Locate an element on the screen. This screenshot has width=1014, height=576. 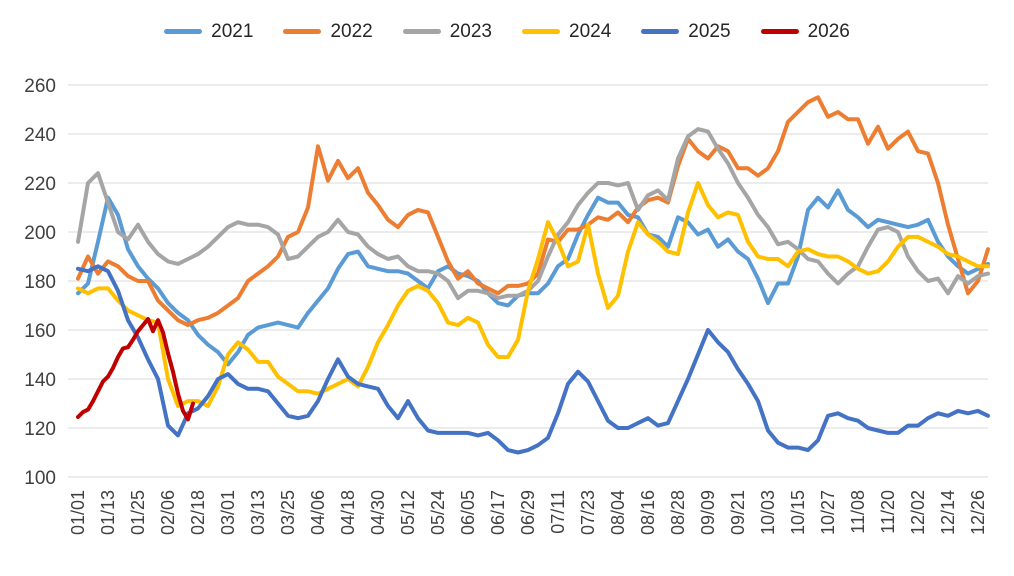
x-axis-tick-label: 01/13 is located at coordinates (108, 512).